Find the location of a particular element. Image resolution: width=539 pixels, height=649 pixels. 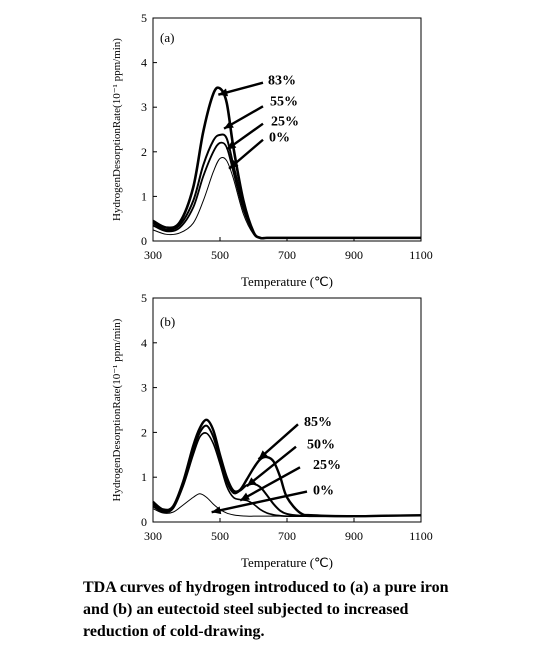

panel-label: (b) is located at coordinates (167, 321).